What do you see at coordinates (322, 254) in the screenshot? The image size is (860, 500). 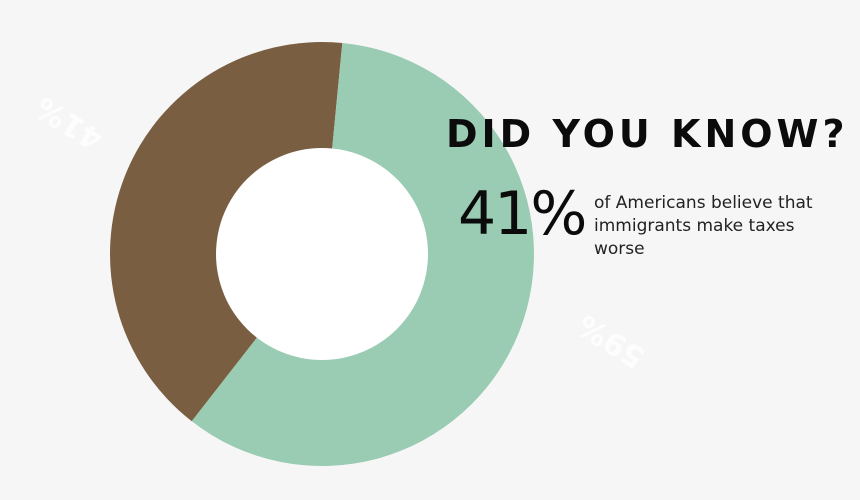 I see `donut-hole` at bounding box center [322, 254].